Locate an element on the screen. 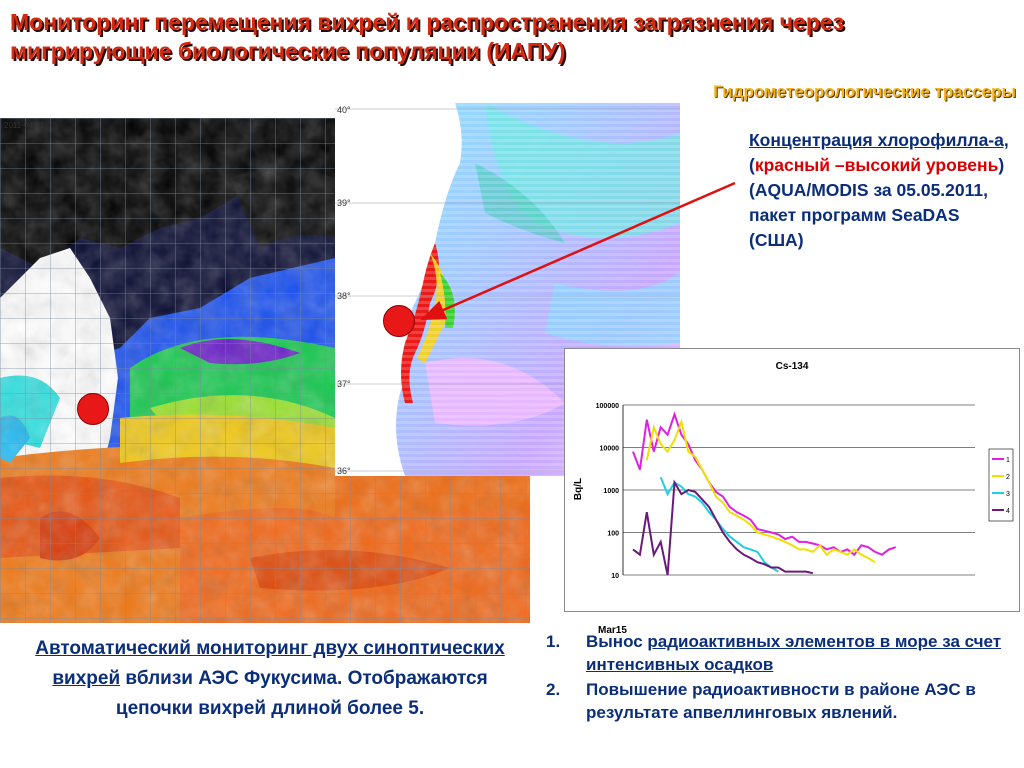 This screenshot has height=768, width=1024. eddy-marker-left is located at coordinates (93, 409).